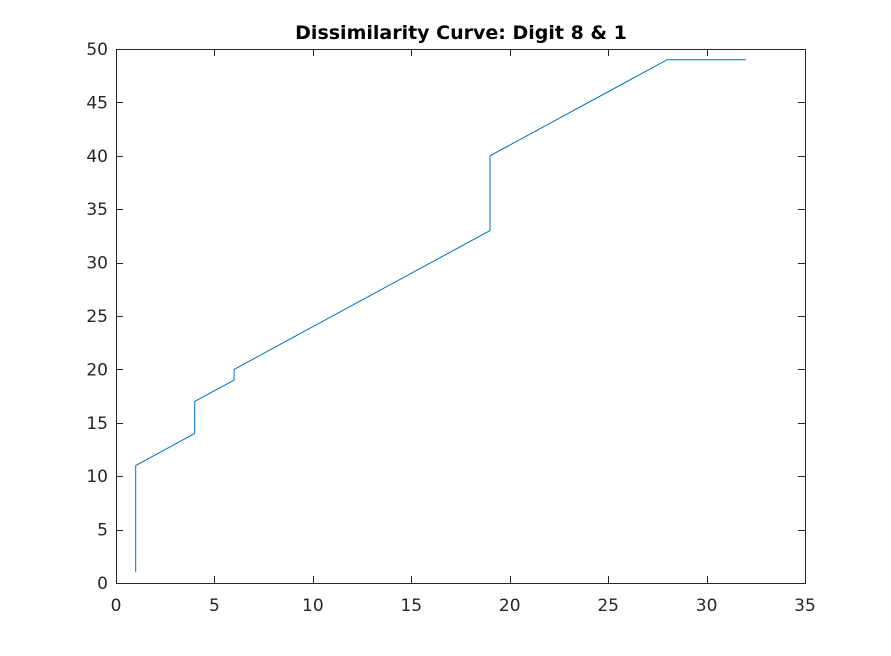  I want to click on x-tick-label: 0, so click(116, 606).